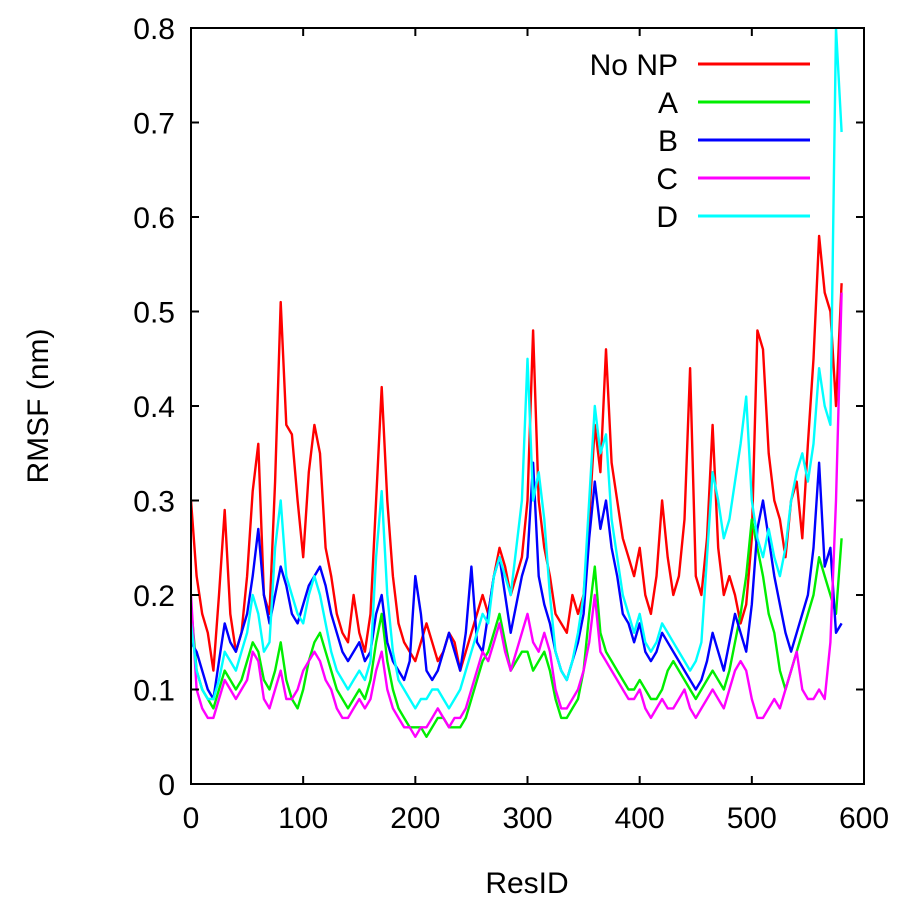 The image size is (901, 901). Describe the element at coordinates (154, 124) in the screenshot. I see `y-tick-label: 0.7` at that location.